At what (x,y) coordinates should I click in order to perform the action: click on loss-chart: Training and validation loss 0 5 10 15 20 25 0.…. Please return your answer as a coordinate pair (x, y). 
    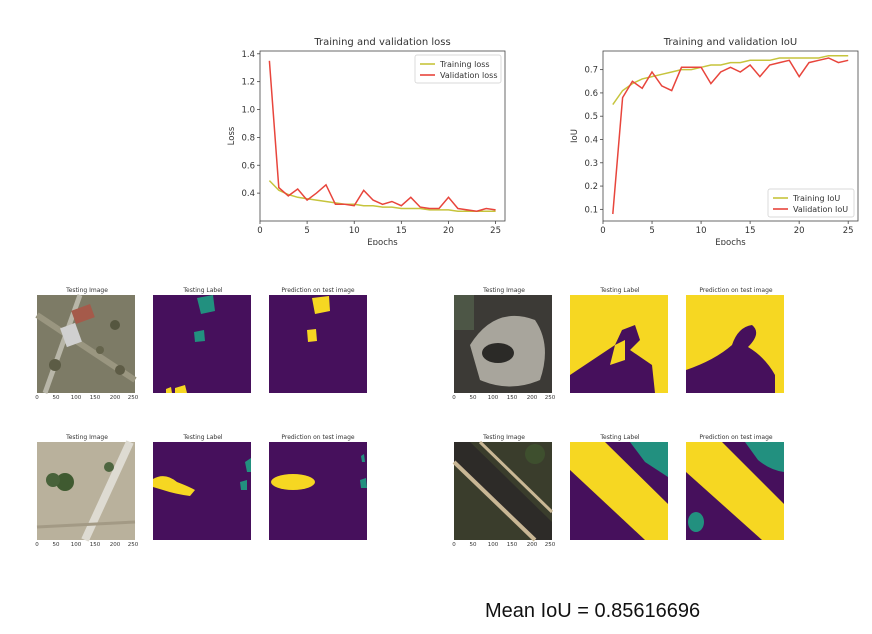
    Looking at the image, I should click on (366, 141).